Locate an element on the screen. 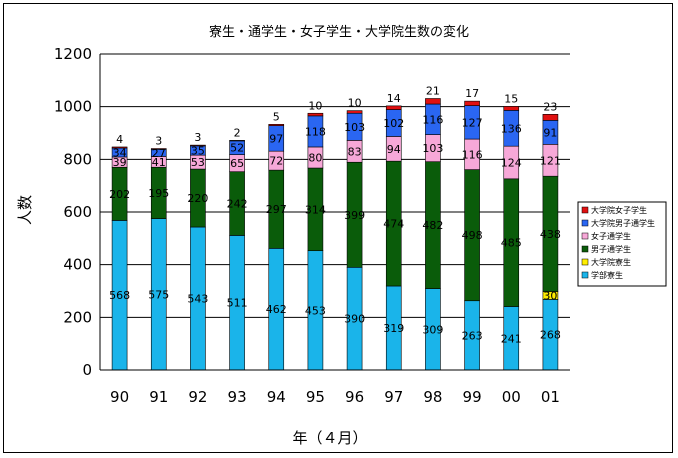 The height and width of the screenshot is (458, 678). data-label: 124 is located at coordinates (511, 162).